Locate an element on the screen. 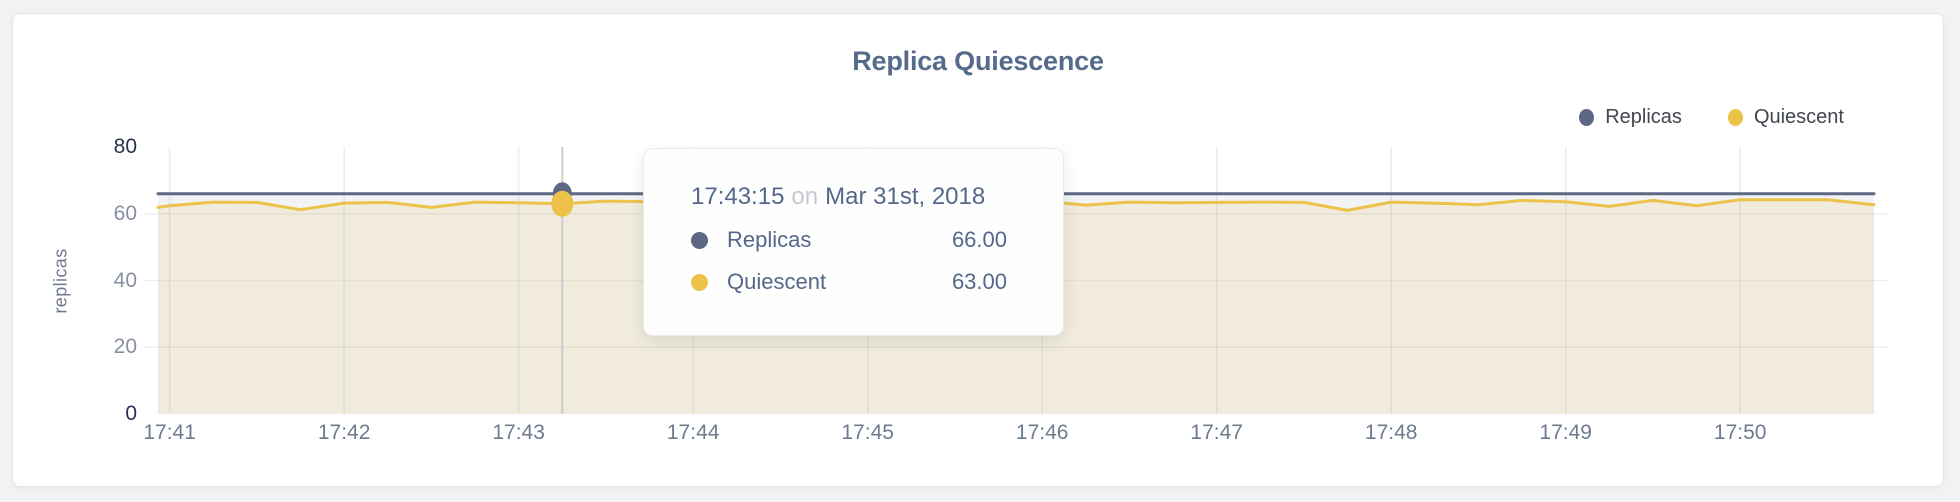 This screenshot has height=502, width=1960. x-tick-label: 17:42 is located at coordinates (344, 432).